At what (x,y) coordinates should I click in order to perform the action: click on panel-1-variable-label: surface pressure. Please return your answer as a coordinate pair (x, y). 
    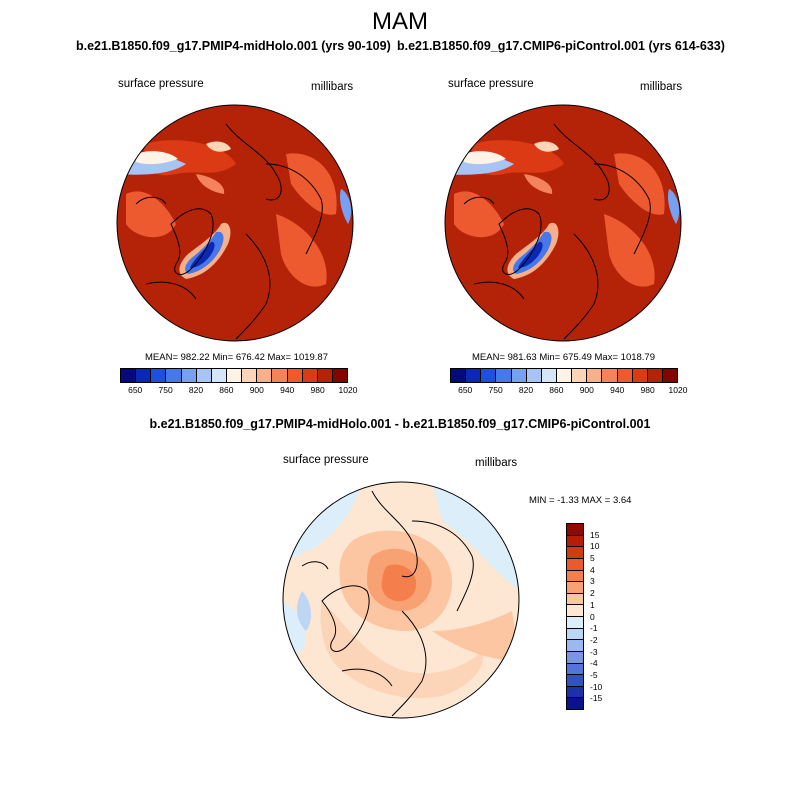
    Looking at the image, I should click on (161, 84).